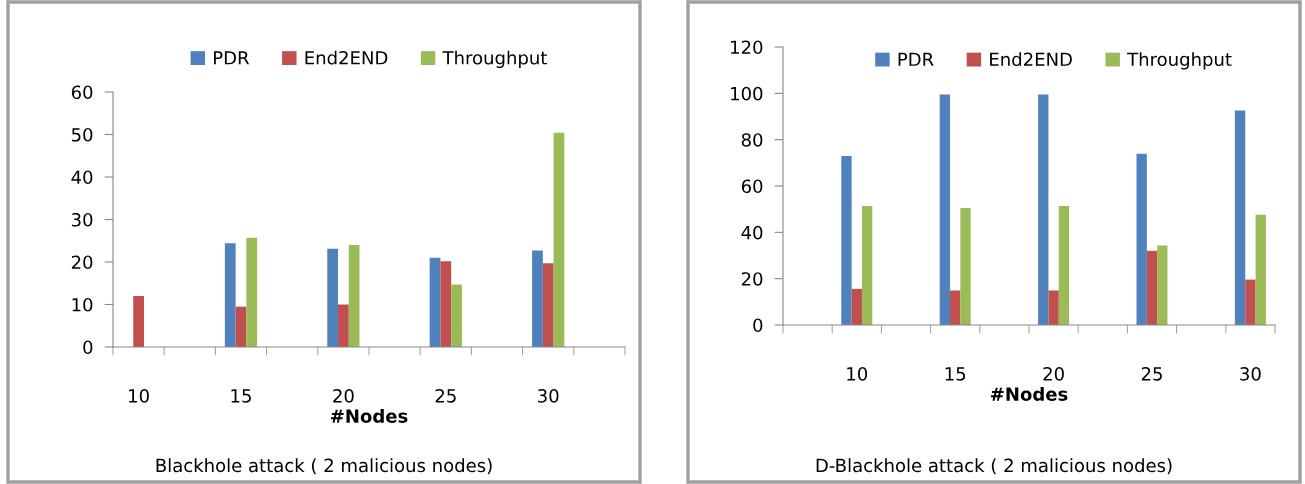 This screenshot has height=484, width=1305. What do you see at coordinates (752, 140) in the screenshot?
I see `y-tick-label: 80` at bounding box center [752, 140].